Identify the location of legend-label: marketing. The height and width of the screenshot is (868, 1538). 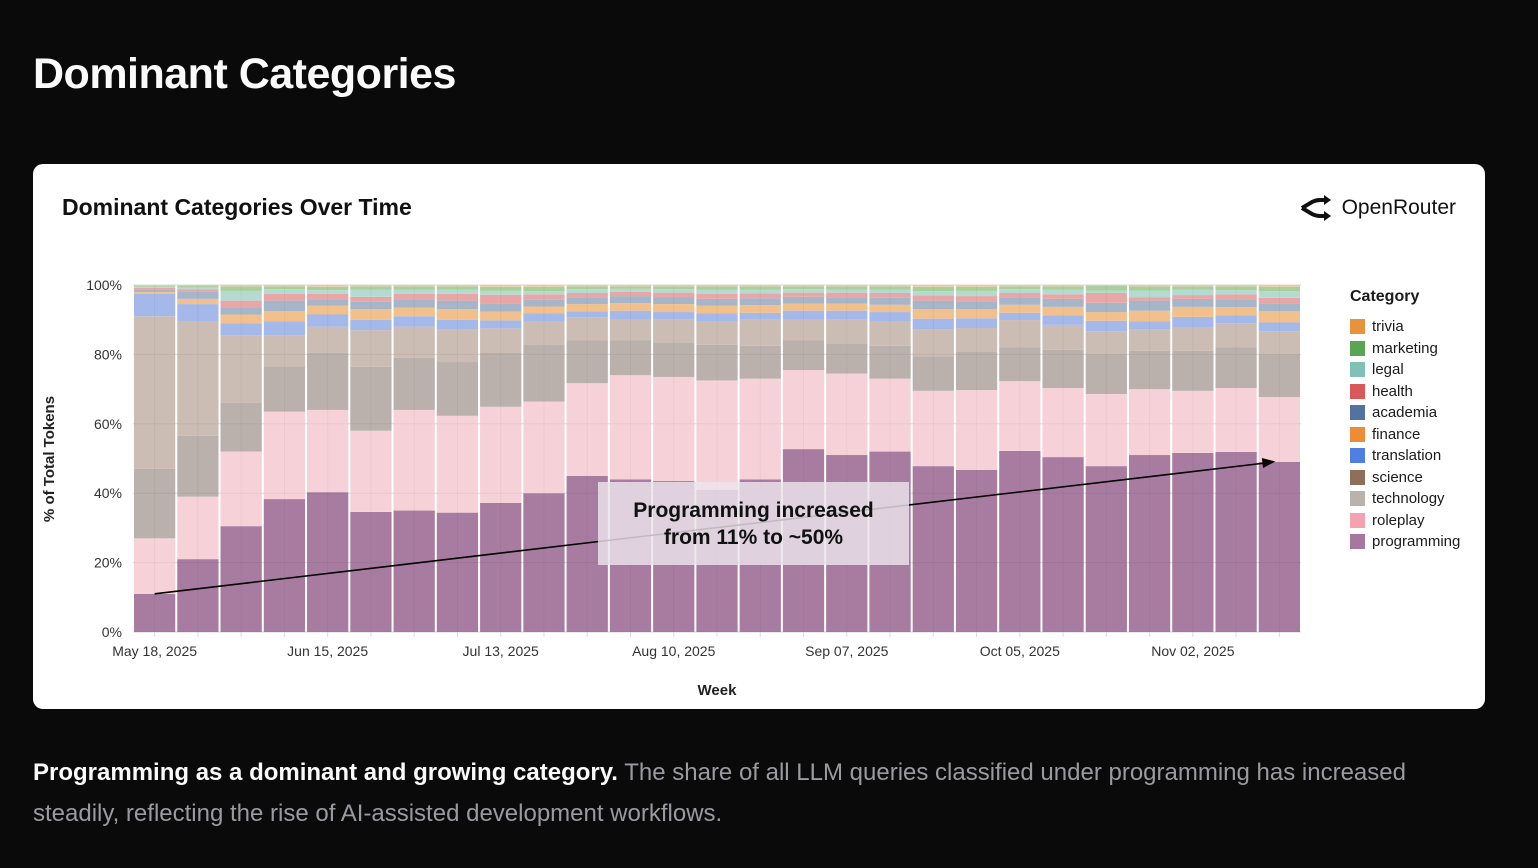
(1405, 348).